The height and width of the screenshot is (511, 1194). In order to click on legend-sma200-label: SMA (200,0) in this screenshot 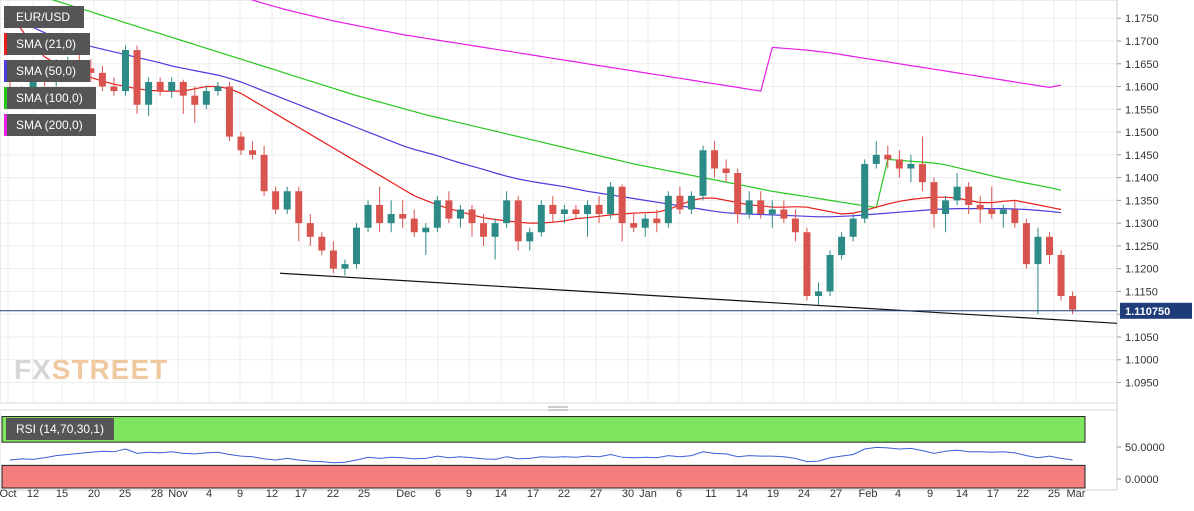, I will do `click(49, 125)`.